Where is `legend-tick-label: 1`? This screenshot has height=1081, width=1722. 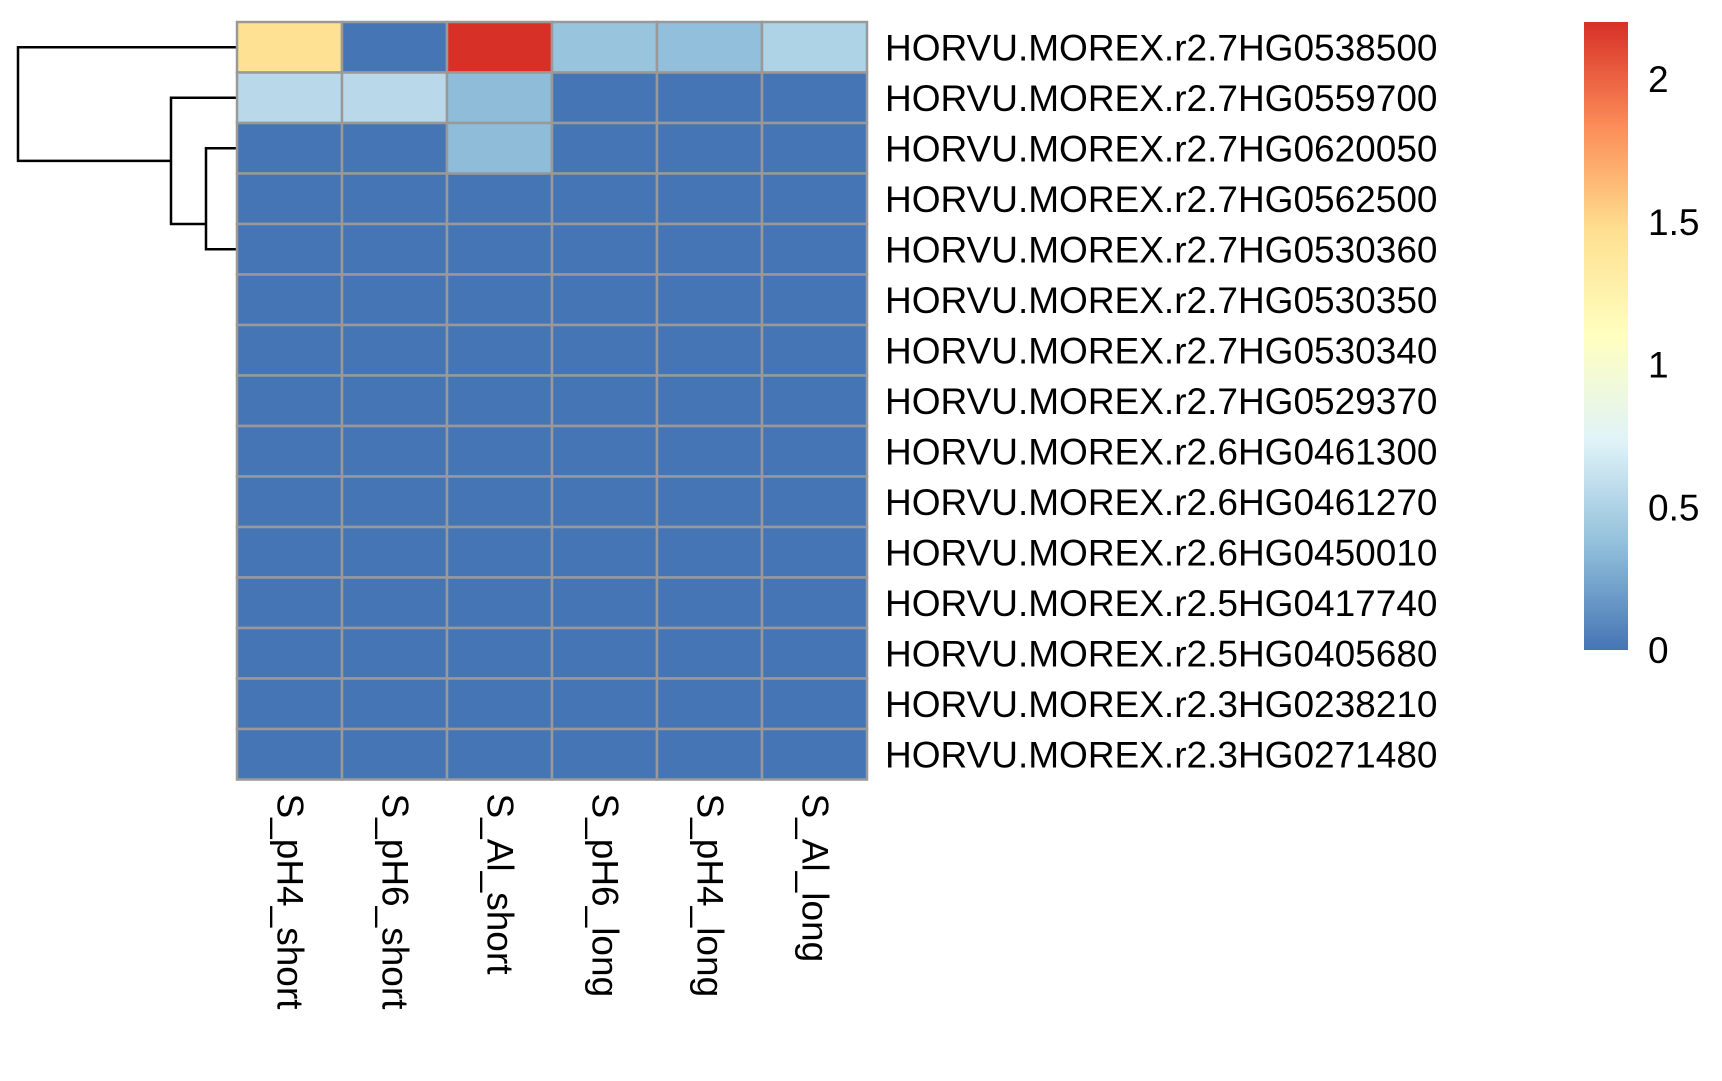
legend-tick-label: 1 is located at coordinates (1658, 365).